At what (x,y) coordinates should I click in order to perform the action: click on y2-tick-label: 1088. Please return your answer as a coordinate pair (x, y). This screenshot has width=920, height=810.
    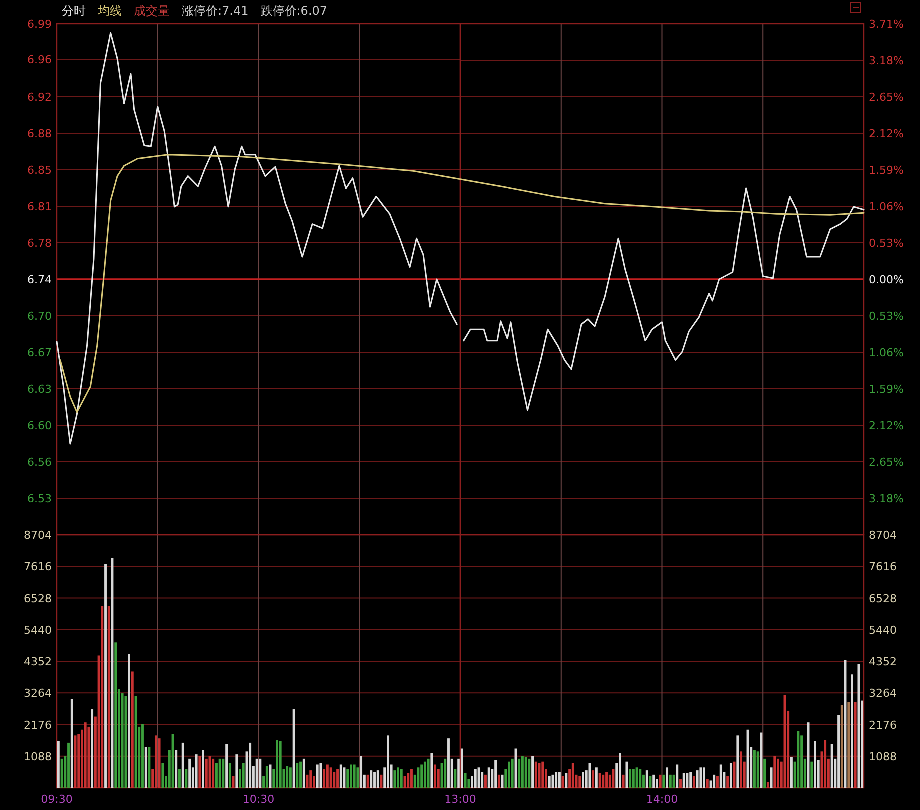
    Looking at the image, I should click on (883, 757).